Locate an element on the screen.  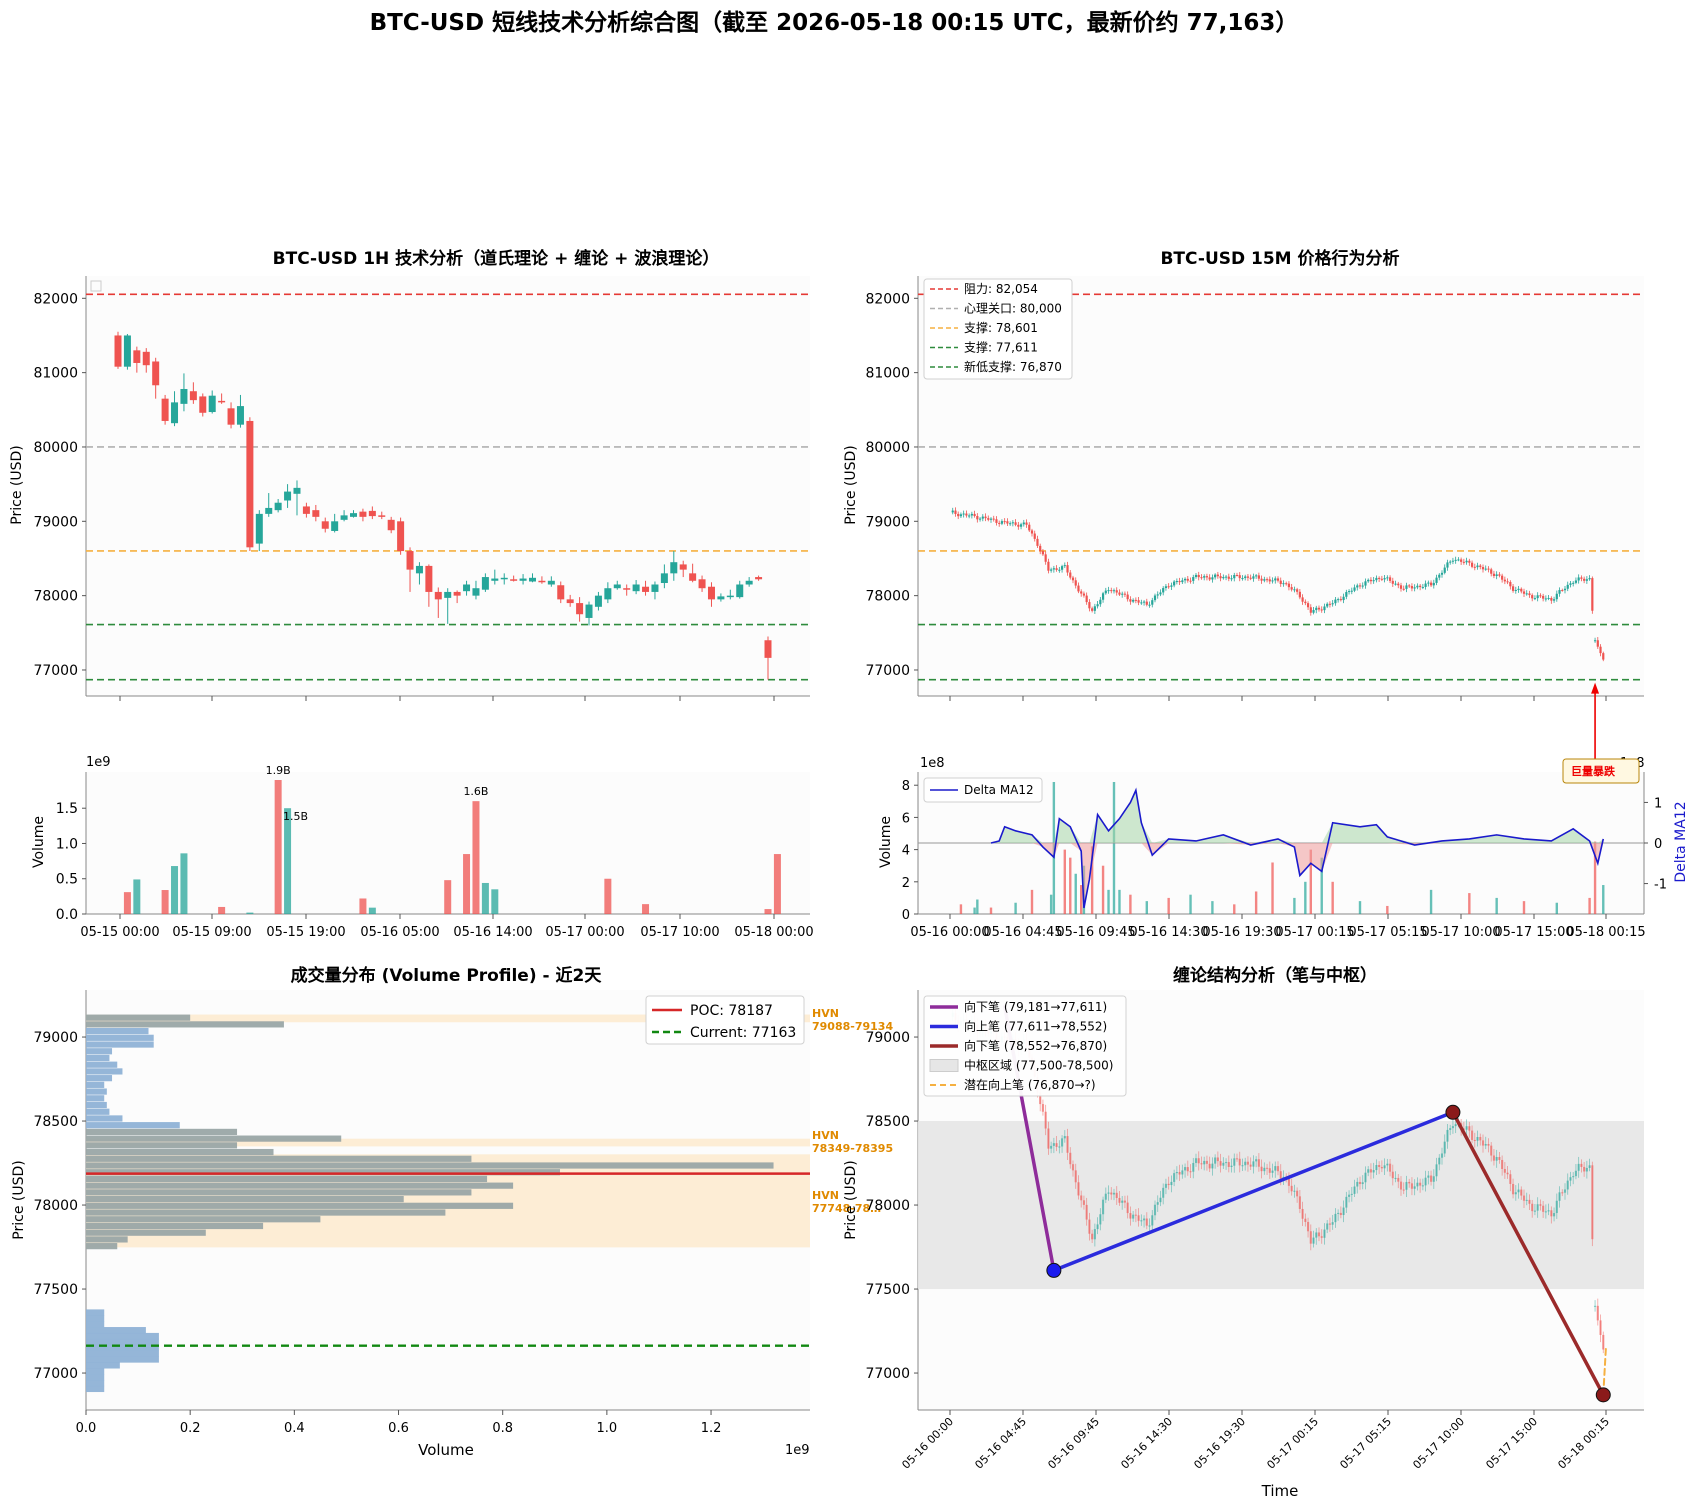
x-tick-label: 05-17 10:00 is located at coordinates (679, 932).